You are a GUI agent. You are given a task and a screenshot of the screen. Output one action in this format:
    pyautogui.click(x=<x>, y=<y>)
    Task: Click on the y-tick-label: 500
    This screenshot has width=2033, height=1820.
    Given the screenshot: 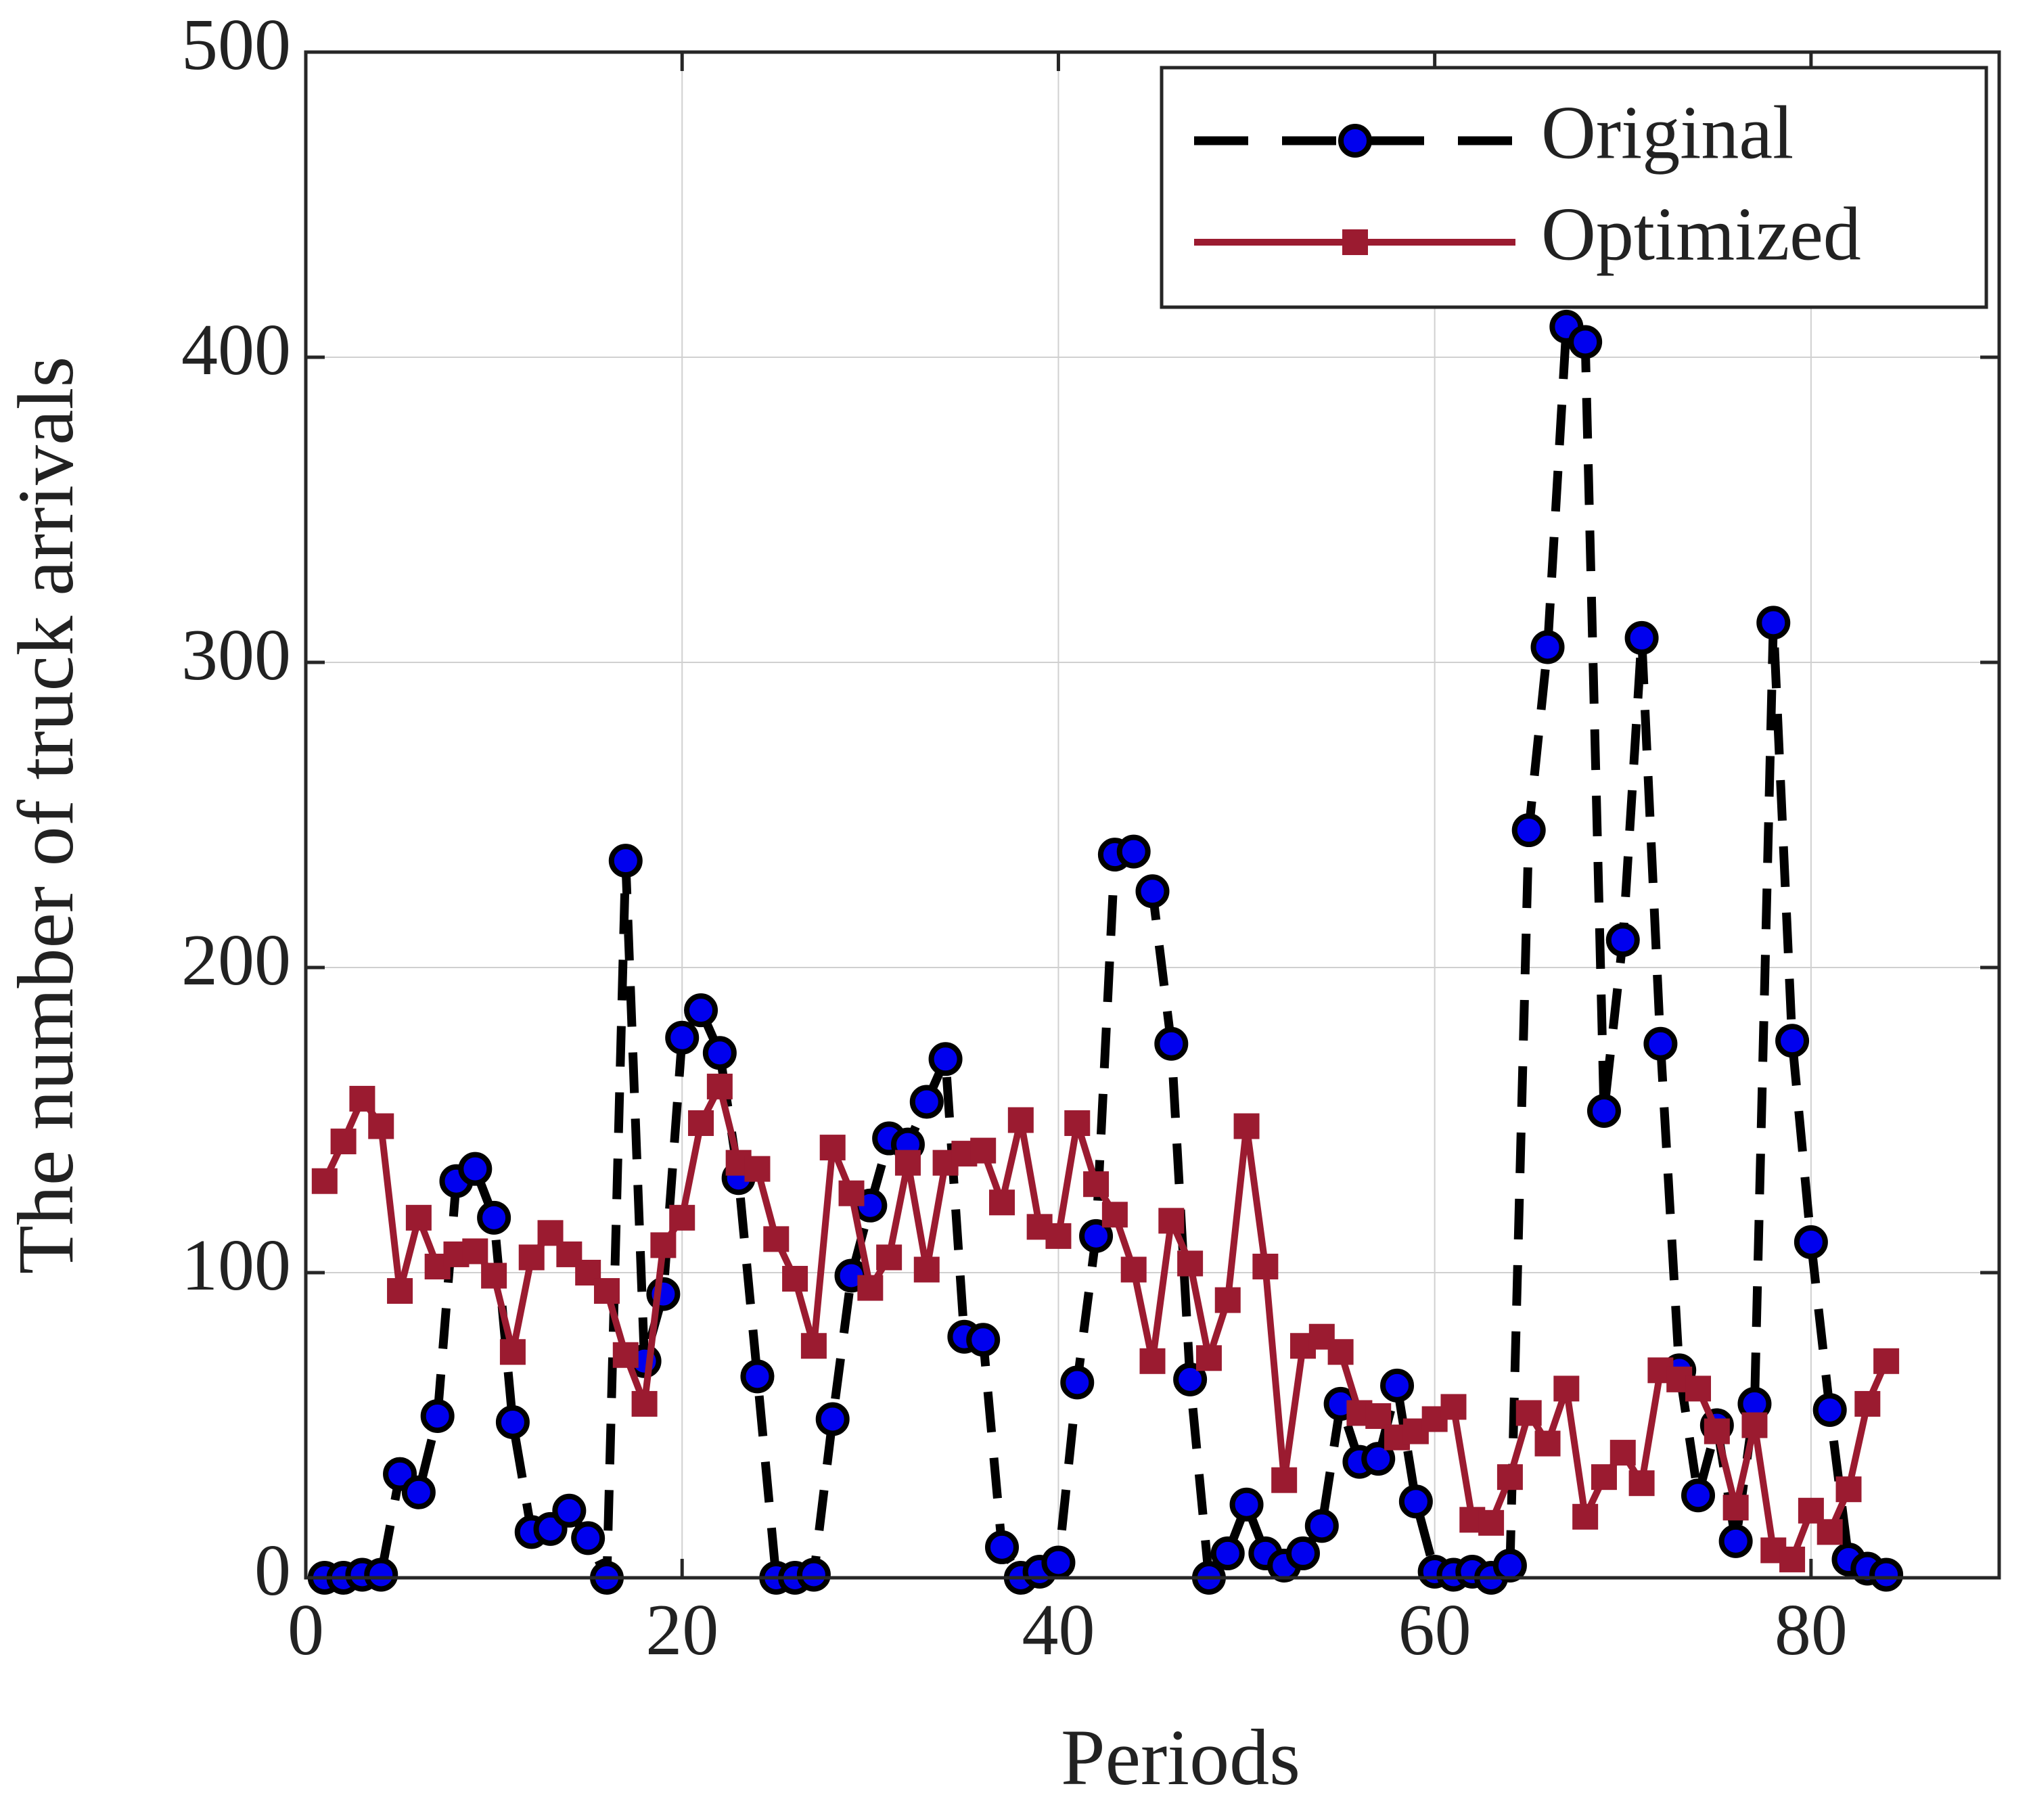 What is the action you would take?
    pyautogui.click(x=236, y=45)
    